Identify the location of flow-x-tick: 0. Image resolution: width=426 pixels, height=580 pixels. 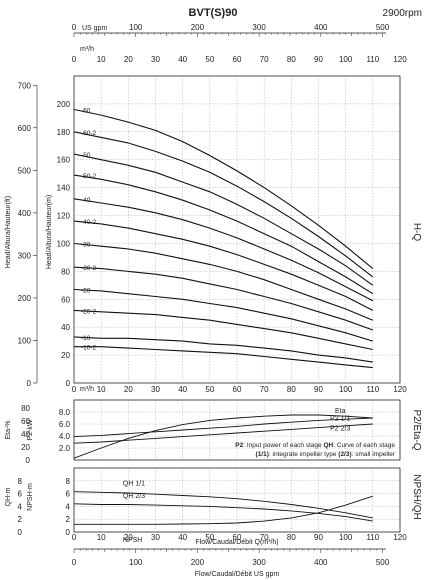
(74, 537).